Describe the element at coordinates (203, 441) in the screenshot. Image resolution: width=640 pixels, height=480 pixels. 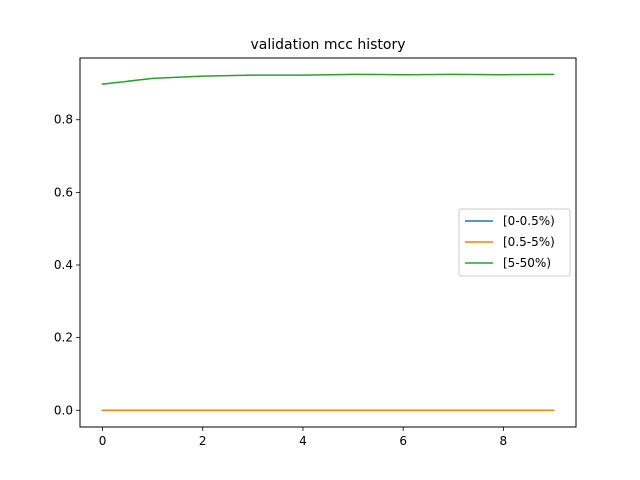
I see `x-tick-label: 2` at that location.